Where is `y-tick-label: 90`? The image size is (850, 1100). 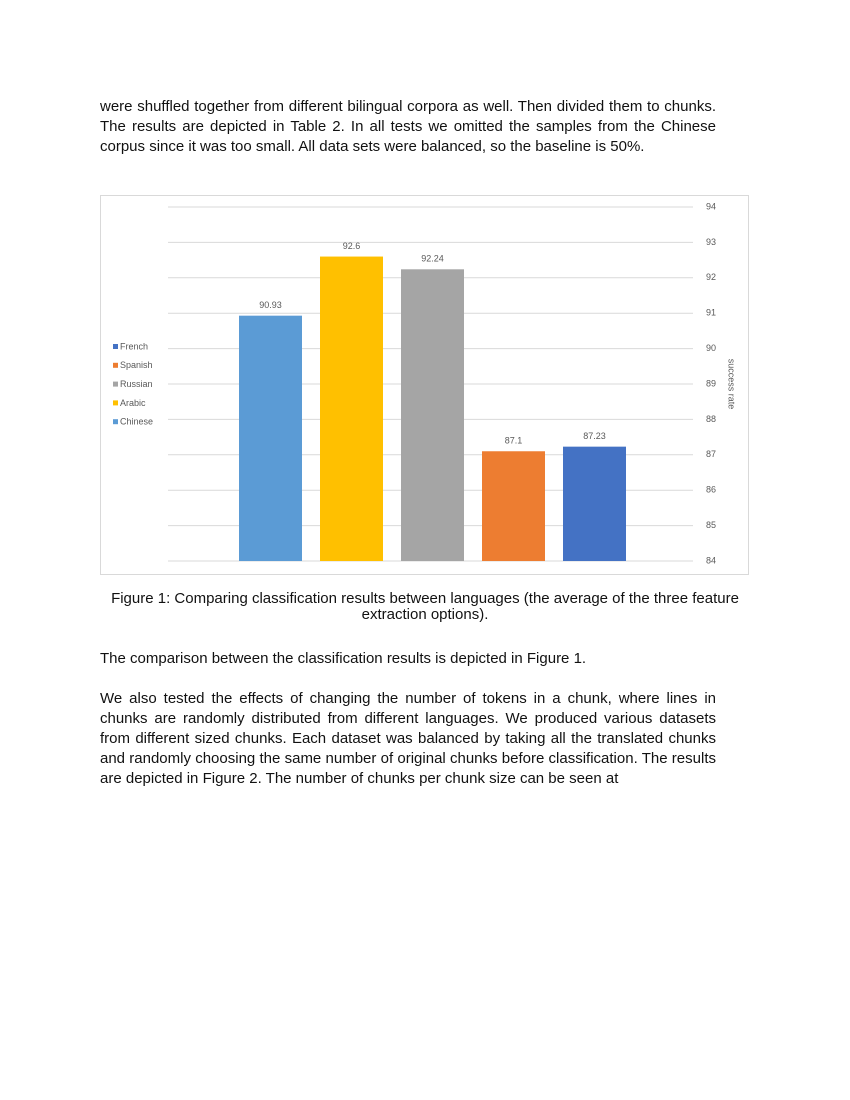 y-tick-label: 90 is located at coordinates (711, 348).